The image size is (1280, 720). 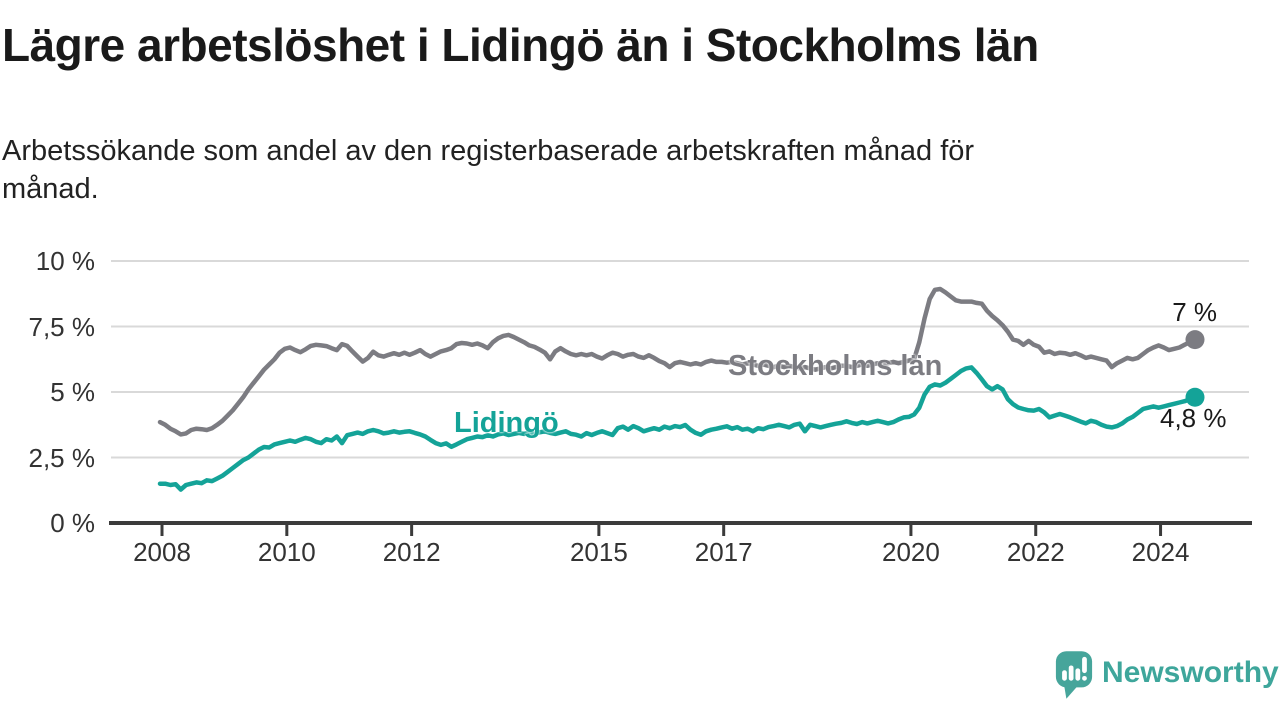 What do you see at coordinates (1035, 552) in the screenshot?
I see `x-axis-tick-label: 2022` at bounding box center [1035, 552].